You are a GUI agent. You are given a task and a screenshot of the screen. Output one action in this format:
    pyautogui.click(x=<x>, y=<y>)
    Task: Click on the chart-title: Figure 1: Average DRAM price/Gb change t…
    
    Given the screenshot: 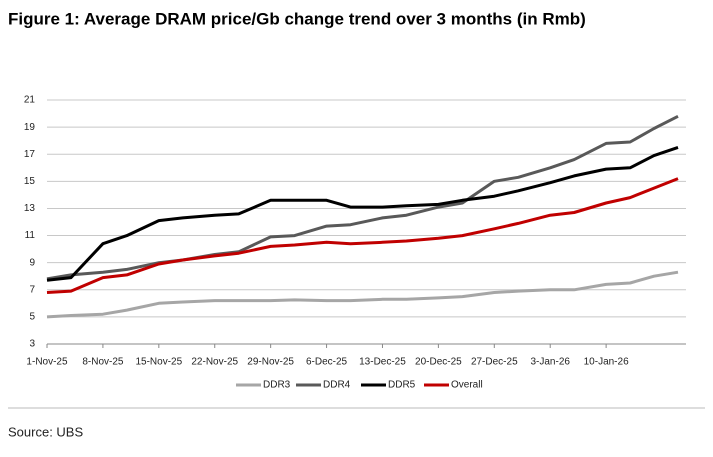 What is the action you would take?
    pyautogui.click(x=297, y=18)
    